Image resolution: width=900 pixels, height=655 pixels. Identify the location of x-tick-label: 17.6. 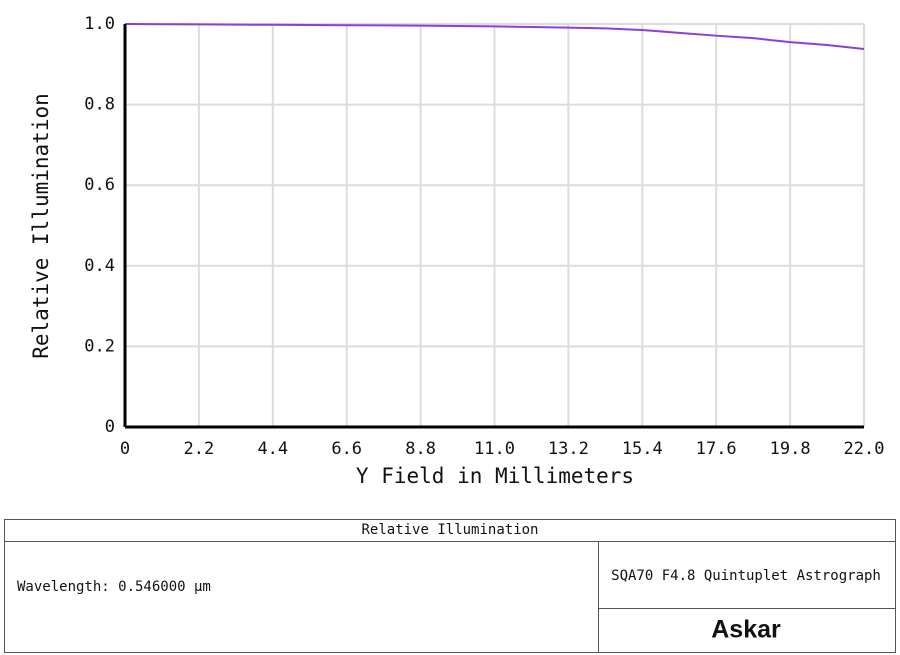
(716, 449).